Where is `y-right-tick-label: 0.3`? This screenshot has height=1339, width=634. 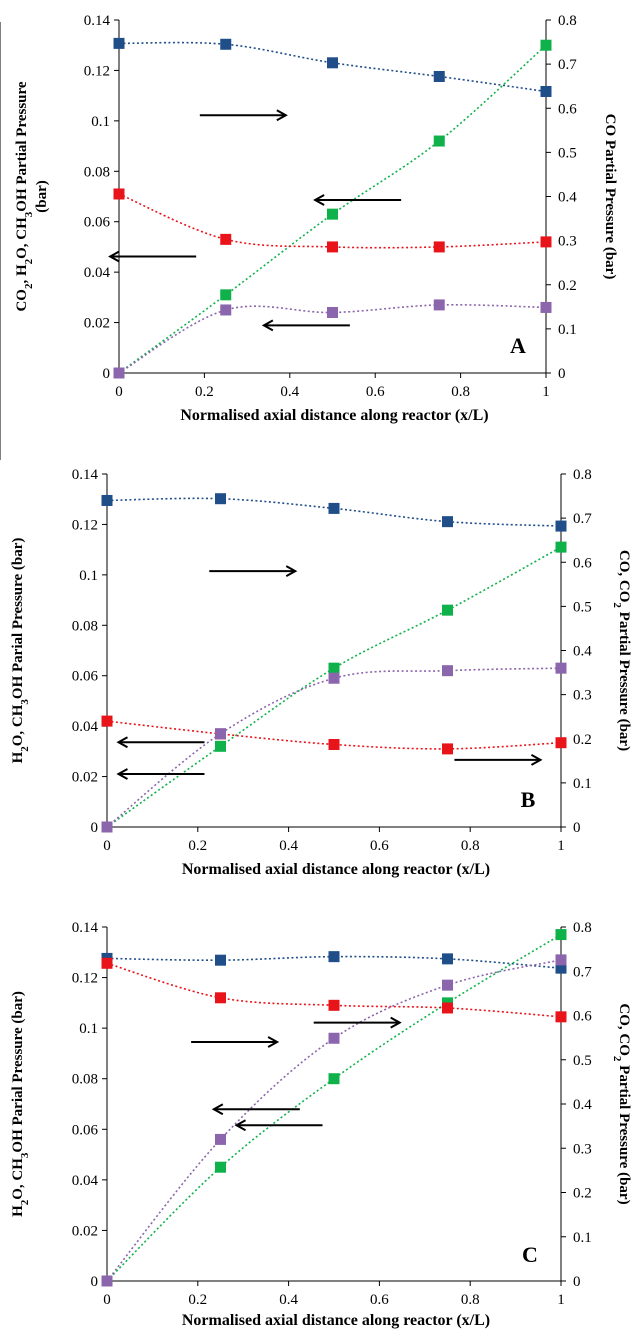 y-right-tick-label: 0.3 is located at coordinates (567, 242).